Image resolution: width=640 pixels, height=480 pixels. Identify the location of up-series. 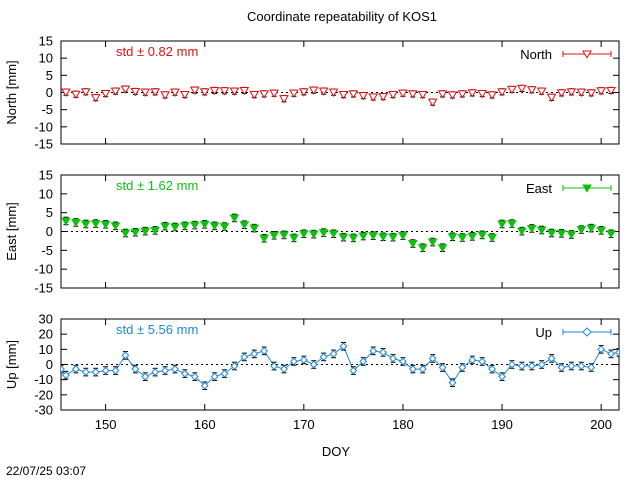
(340, 366).